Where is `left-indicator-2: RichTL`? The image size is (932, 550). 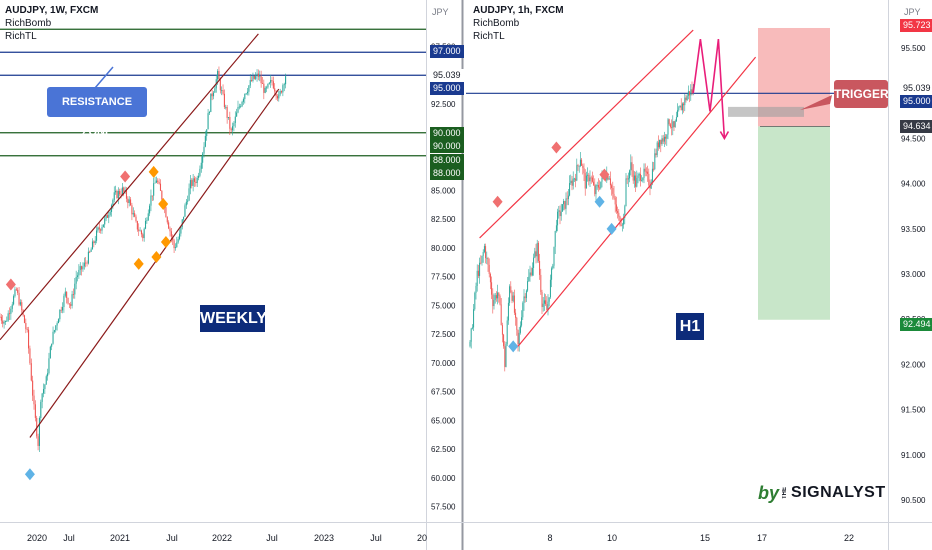
left-indicator-2: RichTL is located at coordinates (21, 36).